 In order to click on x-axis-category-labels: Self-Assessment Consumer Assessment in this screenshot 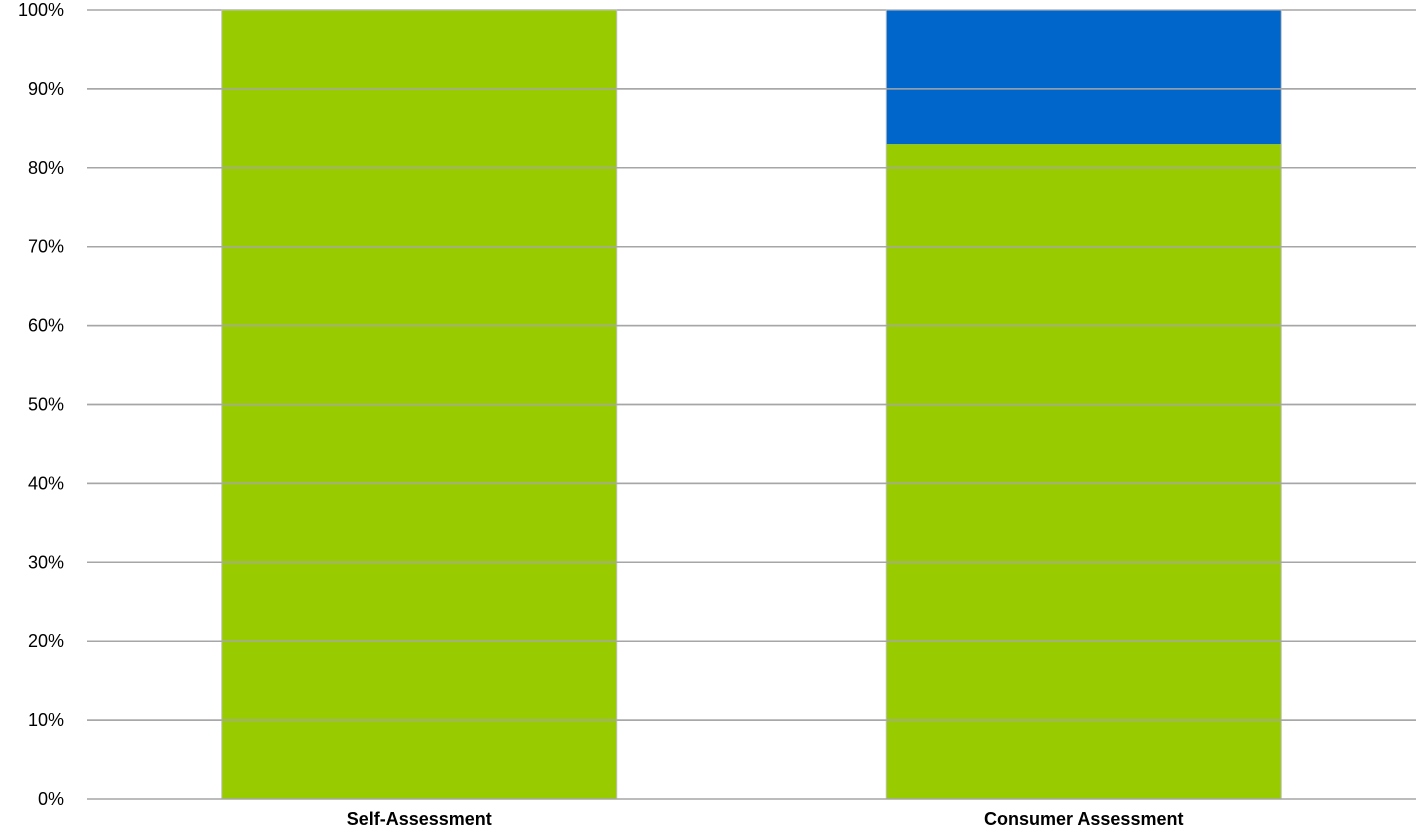, I will do `click(765, 819)`.